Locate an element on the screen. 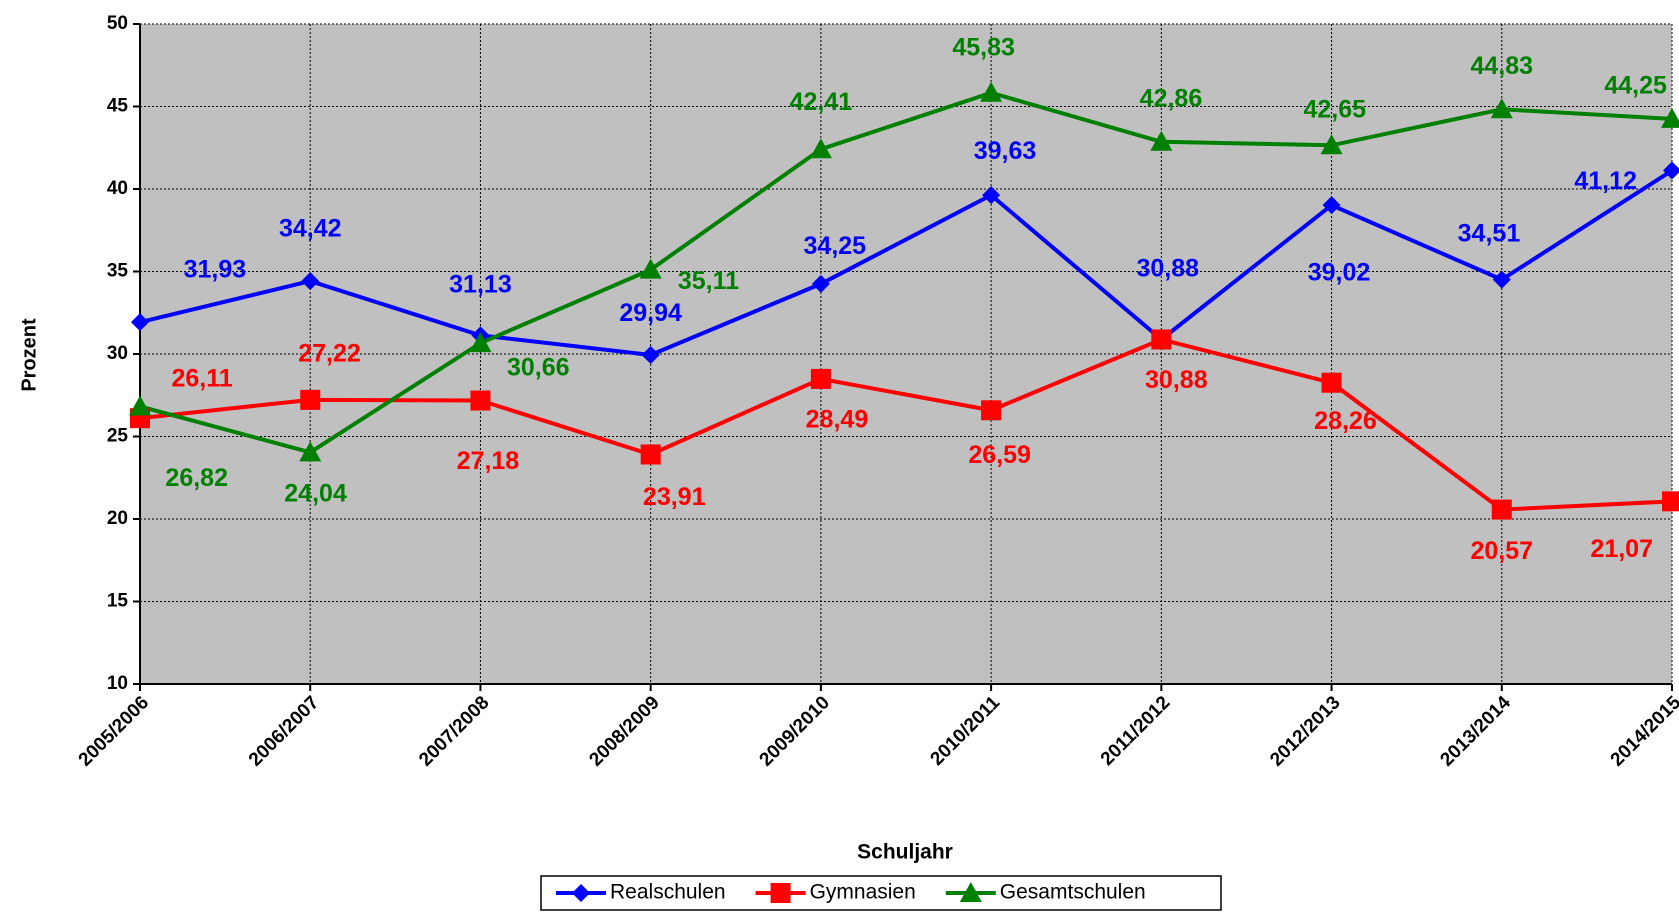 This screenshot has width=1679, height=912. data-label: 42,86 is located at coordinates (1171, 99).